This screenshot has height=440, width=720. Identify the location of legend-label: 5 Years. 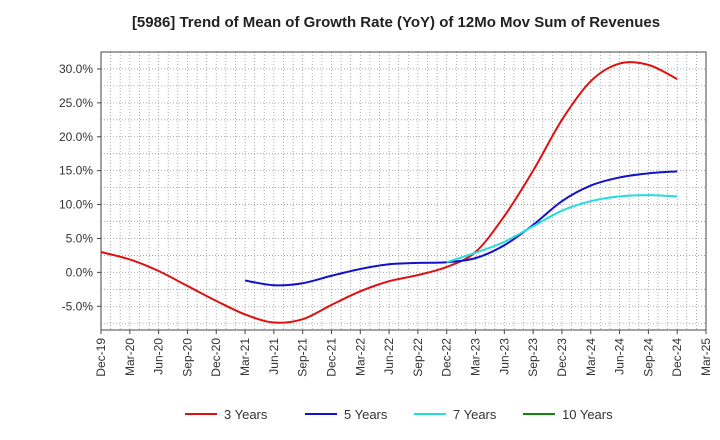
(366, 414).